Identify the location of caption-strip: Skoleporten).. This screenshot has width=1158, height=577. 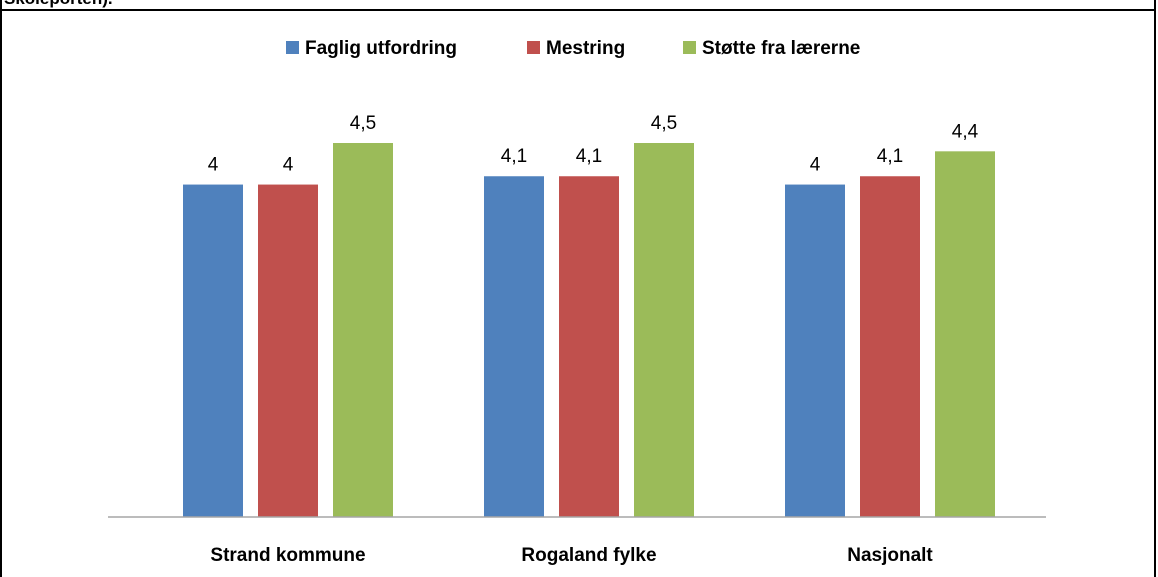
(578, 5).